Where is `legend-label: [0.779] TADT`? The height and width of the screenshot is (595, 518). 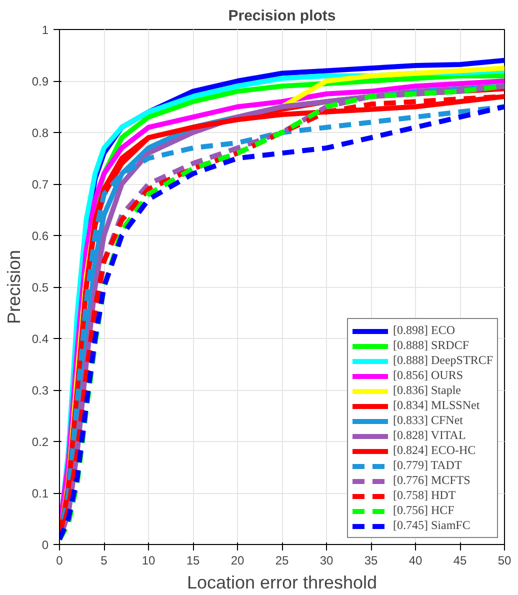
legend-label: [0.779] TADT is located at coordinates (427, 465).